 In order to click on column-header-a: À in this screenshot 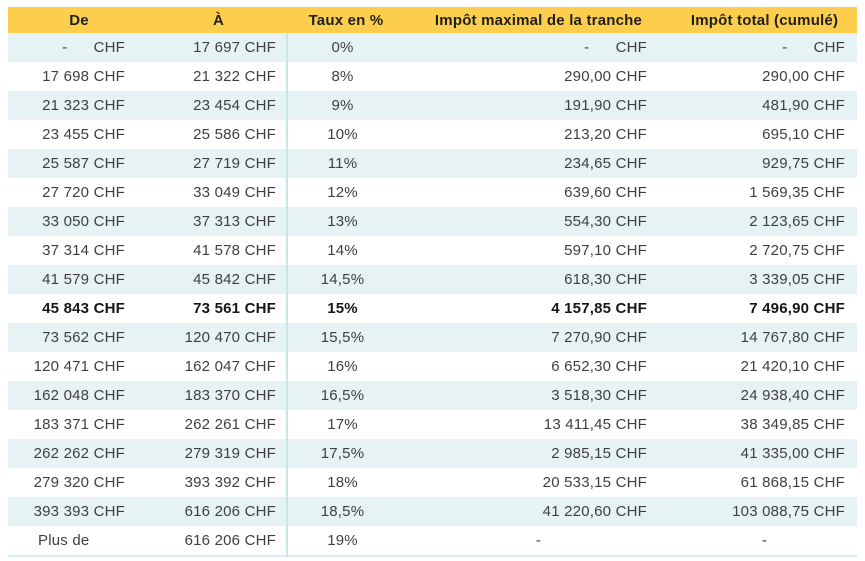, I will do `click(218, 20)`.